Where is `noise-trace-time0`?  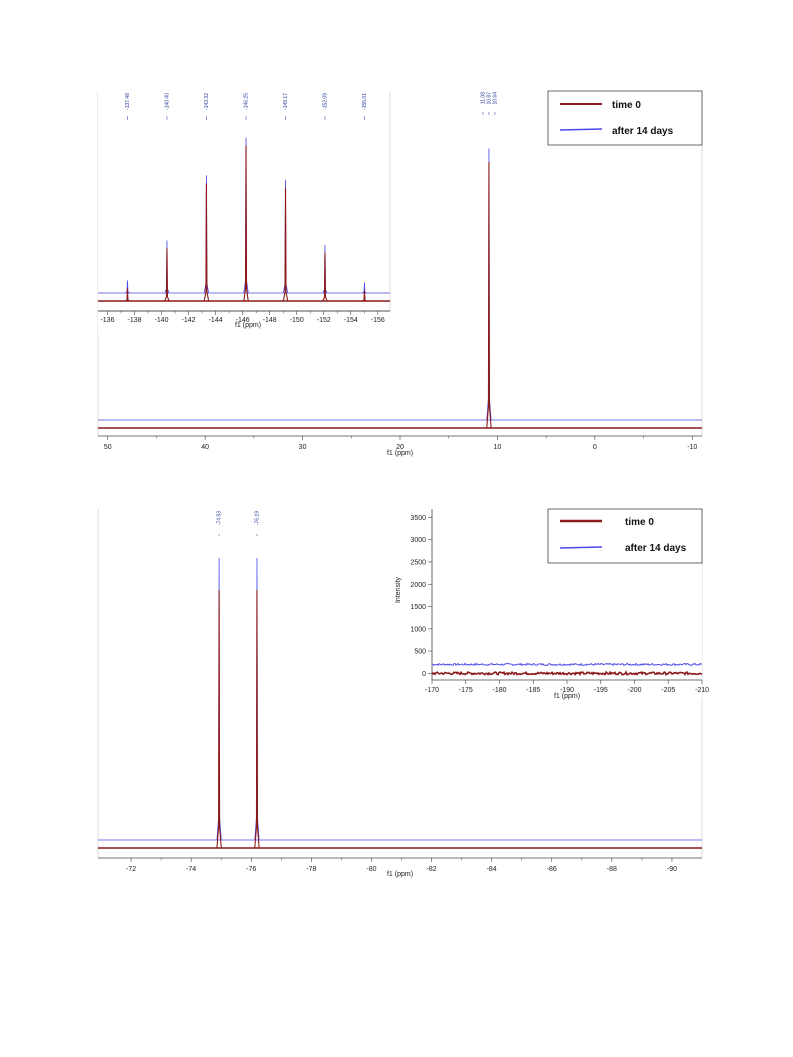
noise-trace-time0 is located at coordinates (567, 673).